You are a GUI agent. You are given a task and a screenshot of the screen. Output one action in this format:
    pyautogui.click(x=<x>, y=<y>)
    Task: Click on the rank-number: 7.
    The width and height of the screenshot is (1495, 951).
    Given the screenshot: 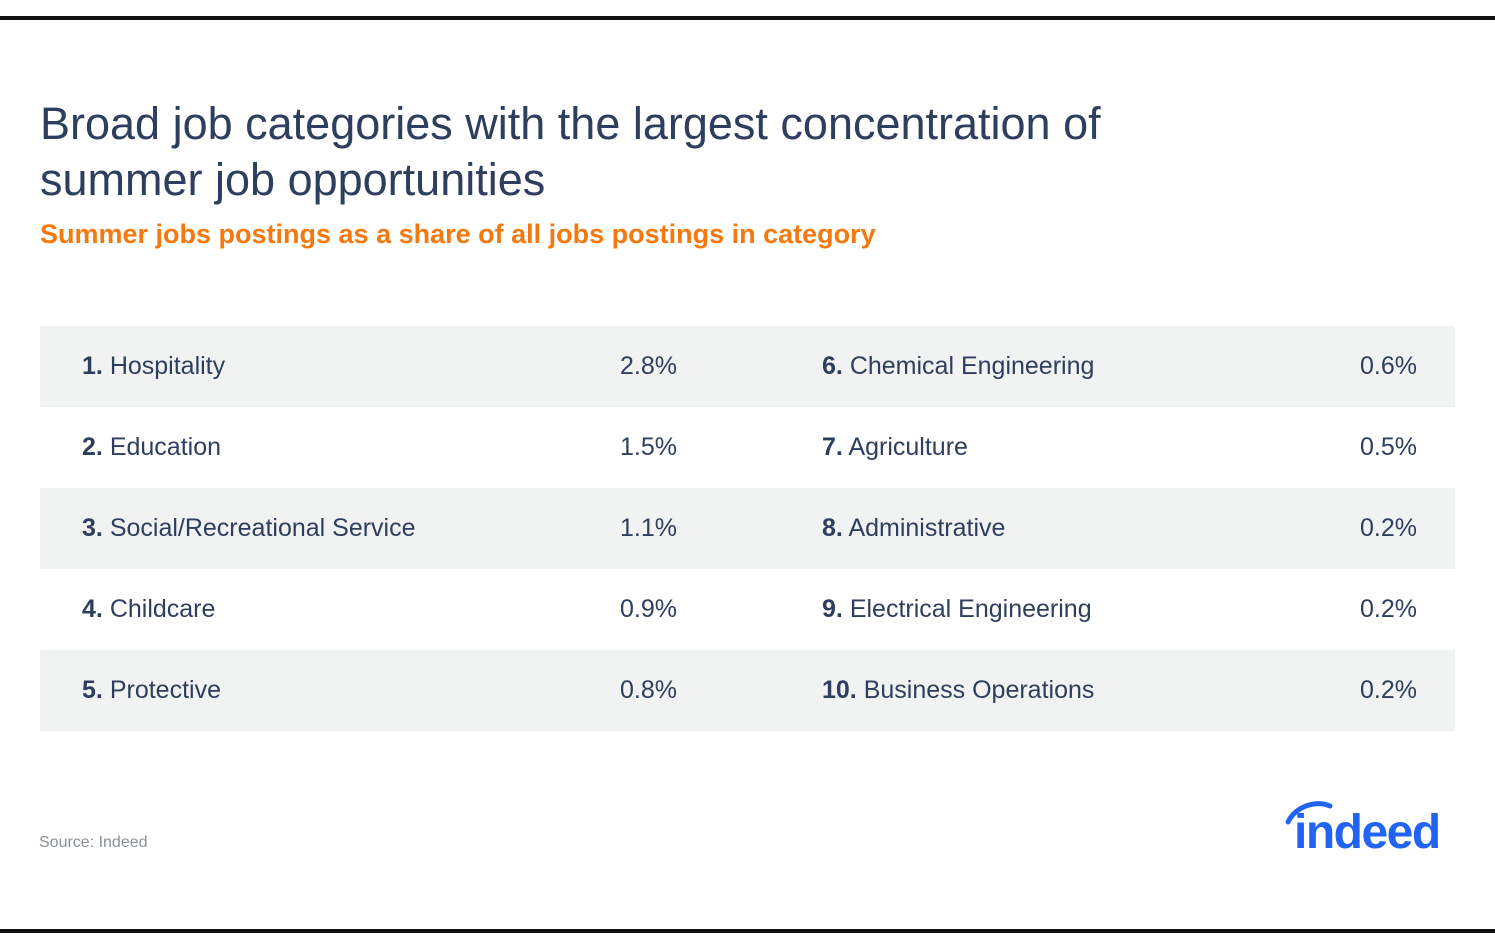 What is the action you would take?
    pyautogui.click(x=832, y=447)
    